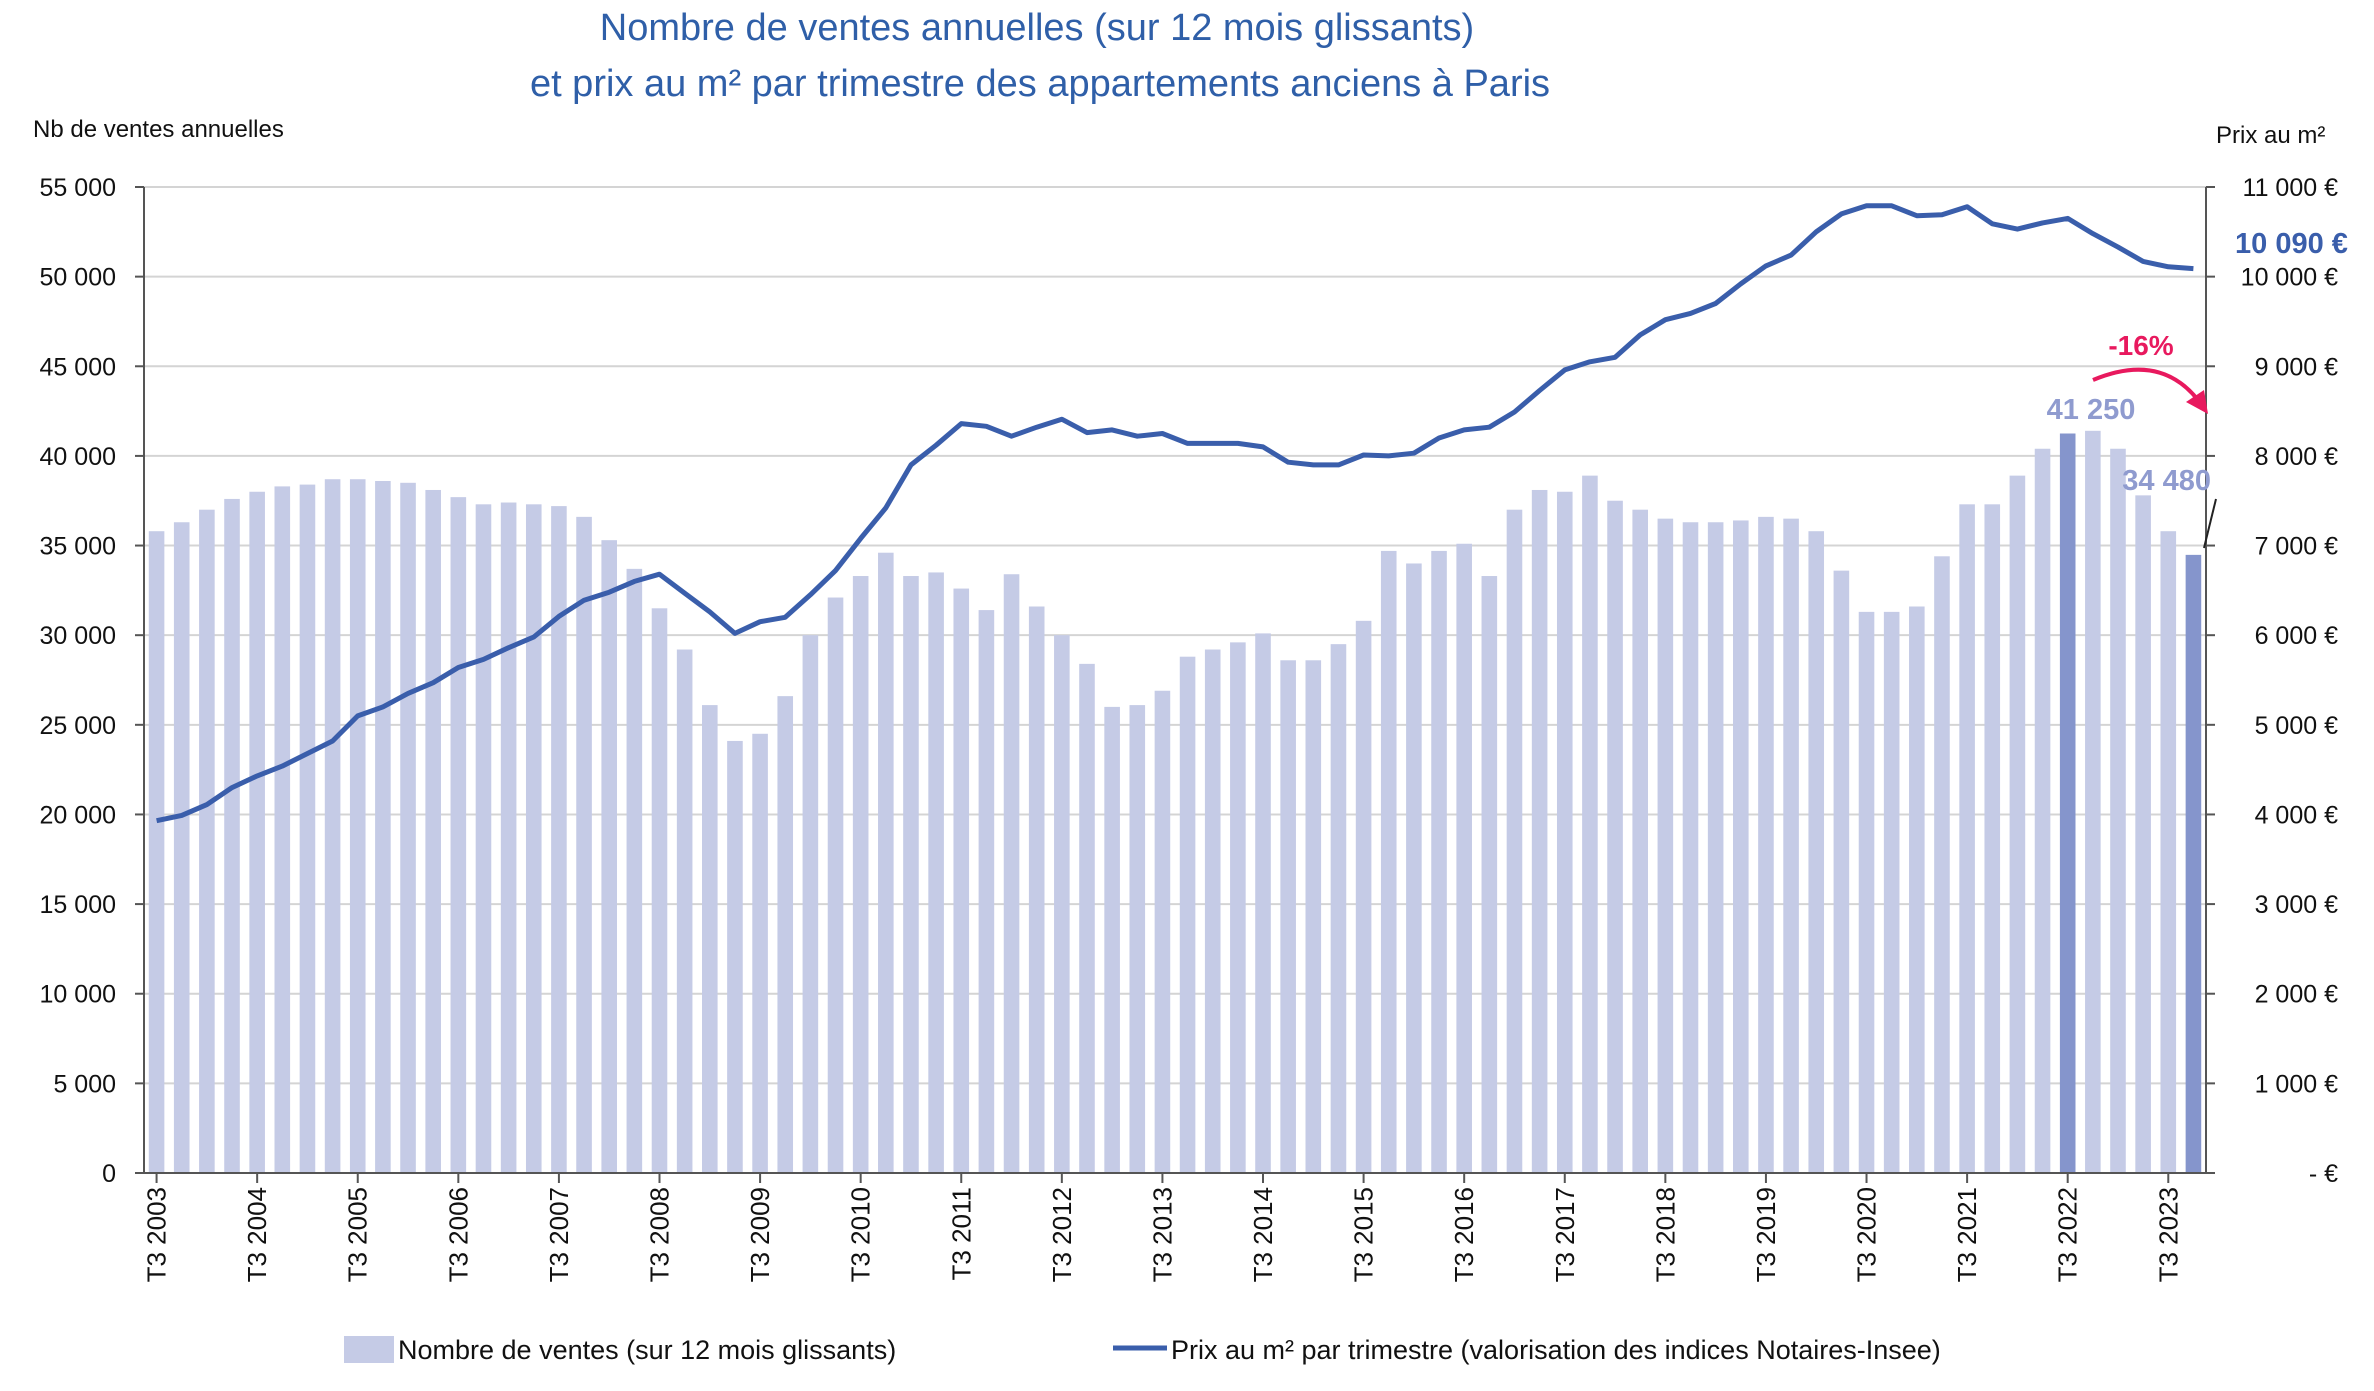  Describe the element at coordinates (1867, 1234) in the screenshot. I see `x-tick-label: T3 2020` at that location.